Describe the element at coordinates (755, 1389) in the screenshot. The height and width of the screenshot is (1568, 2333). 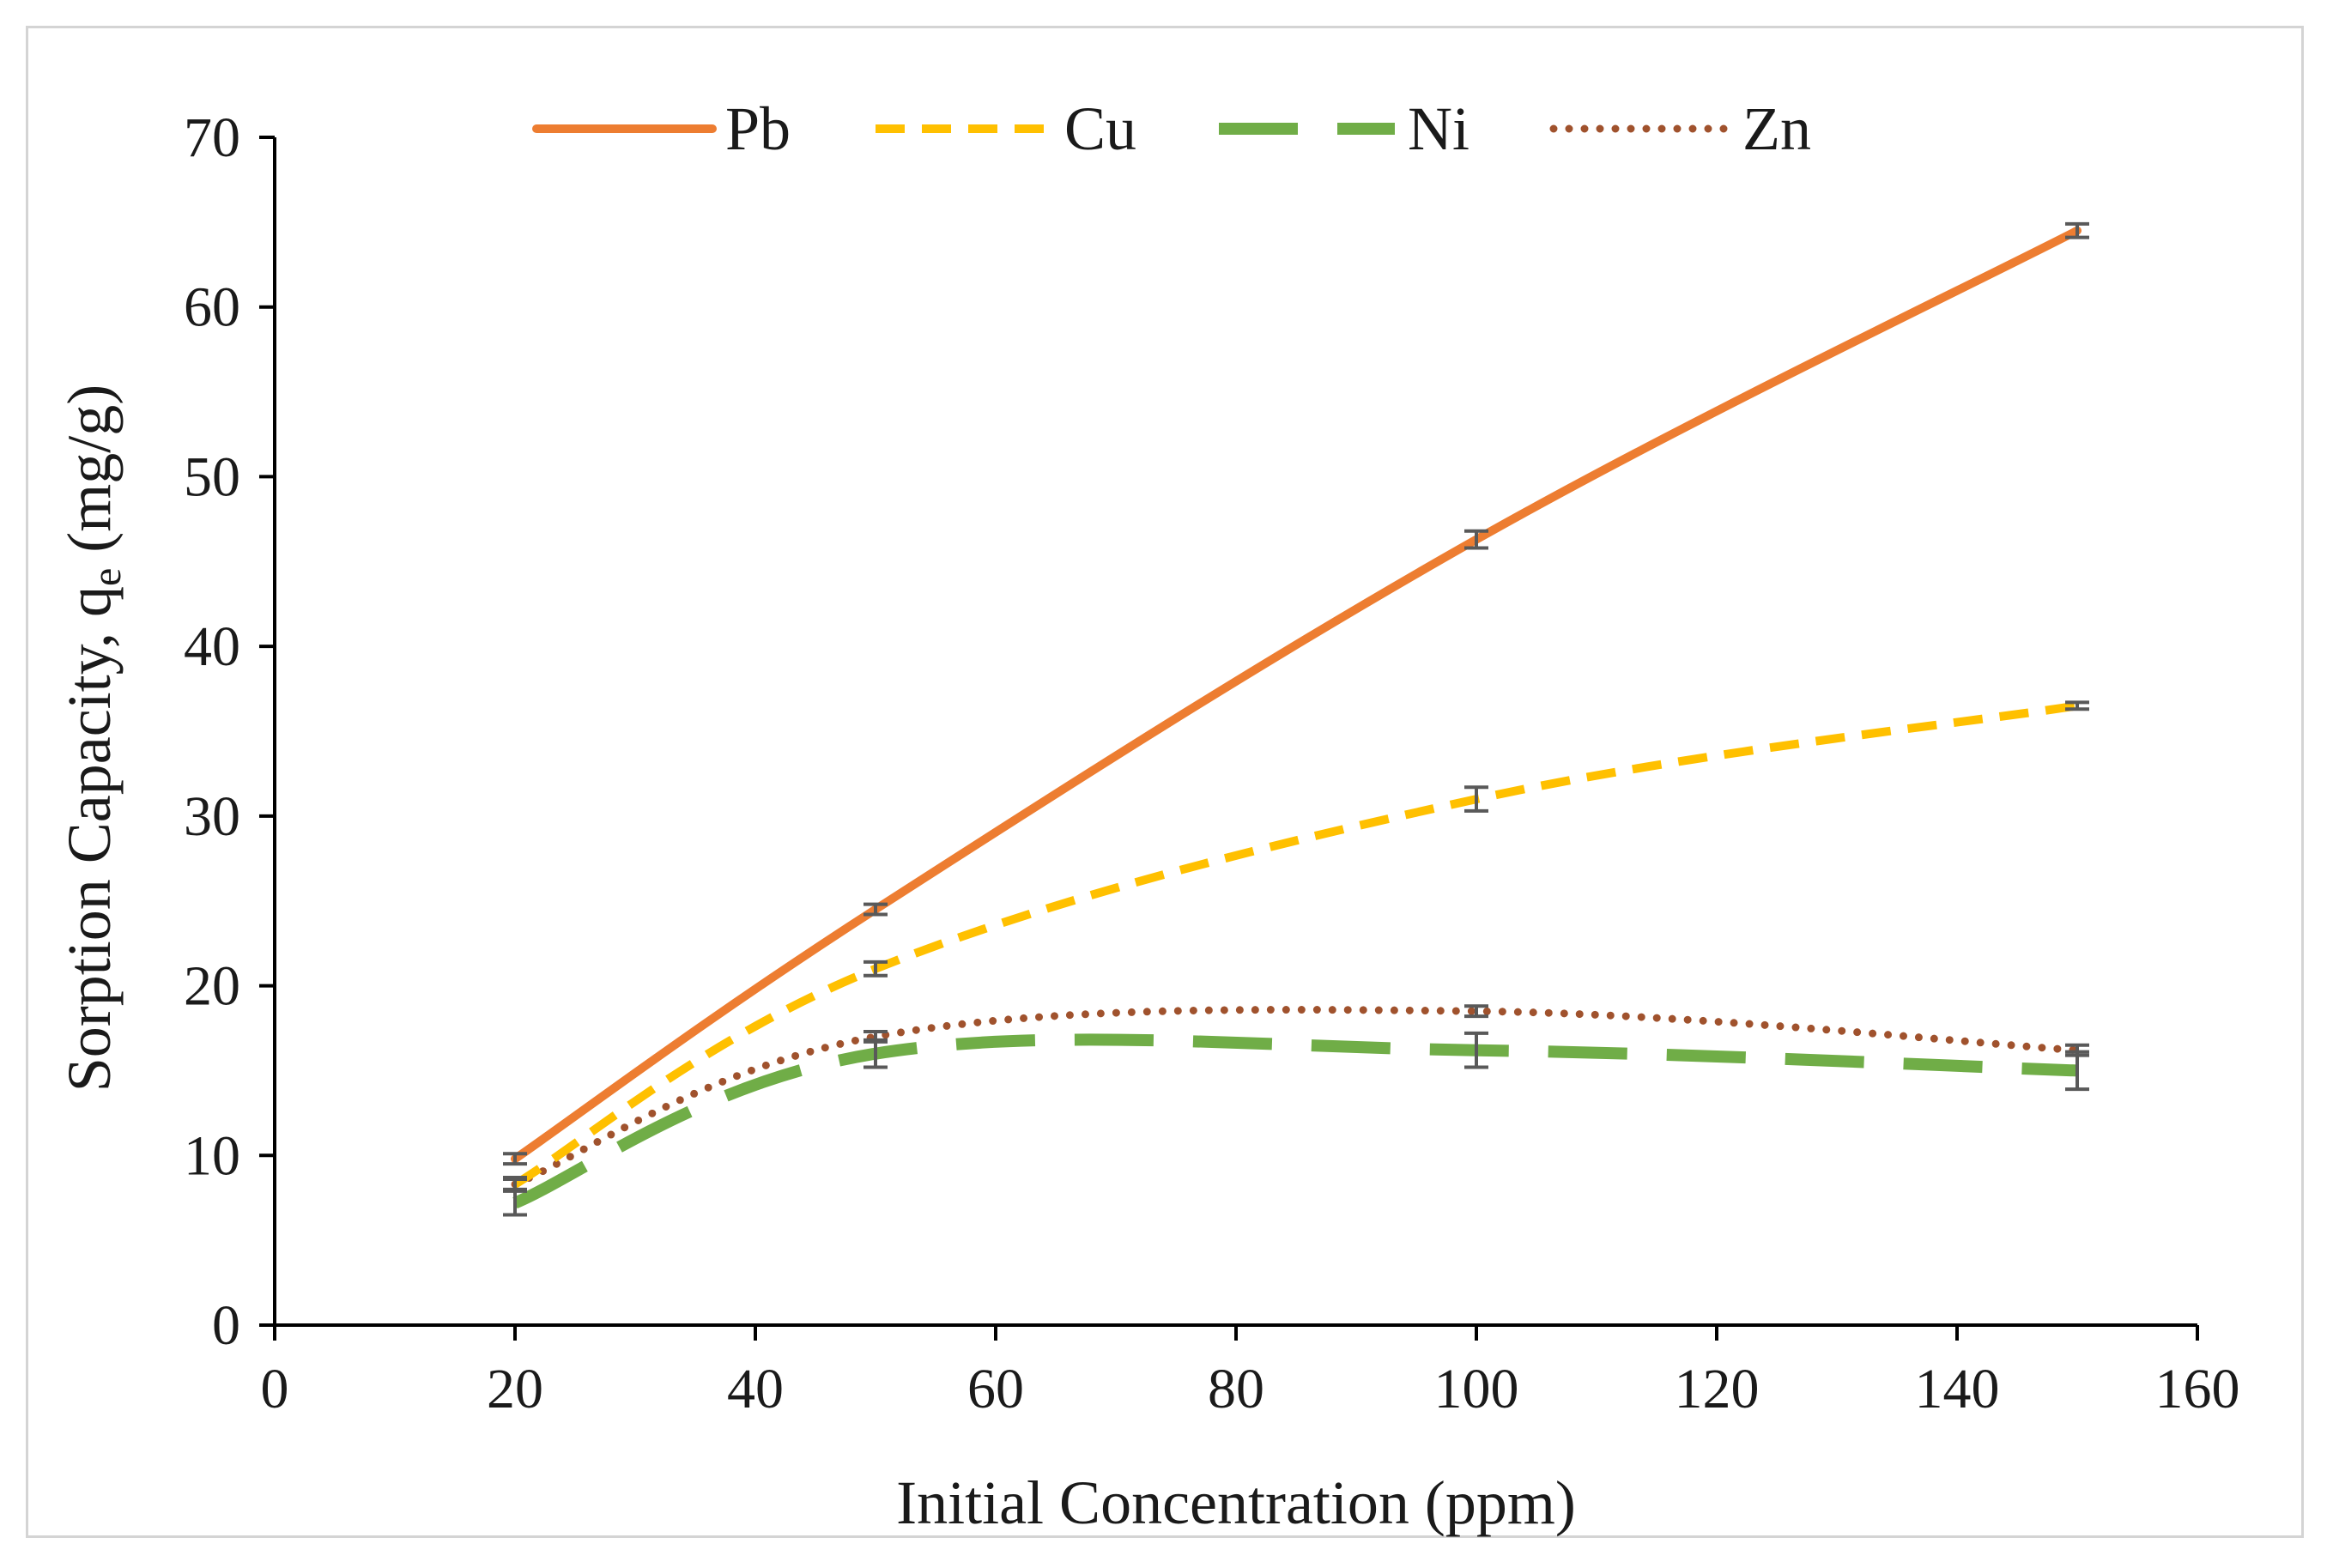
I see `x-tick-label: 40` at that location.